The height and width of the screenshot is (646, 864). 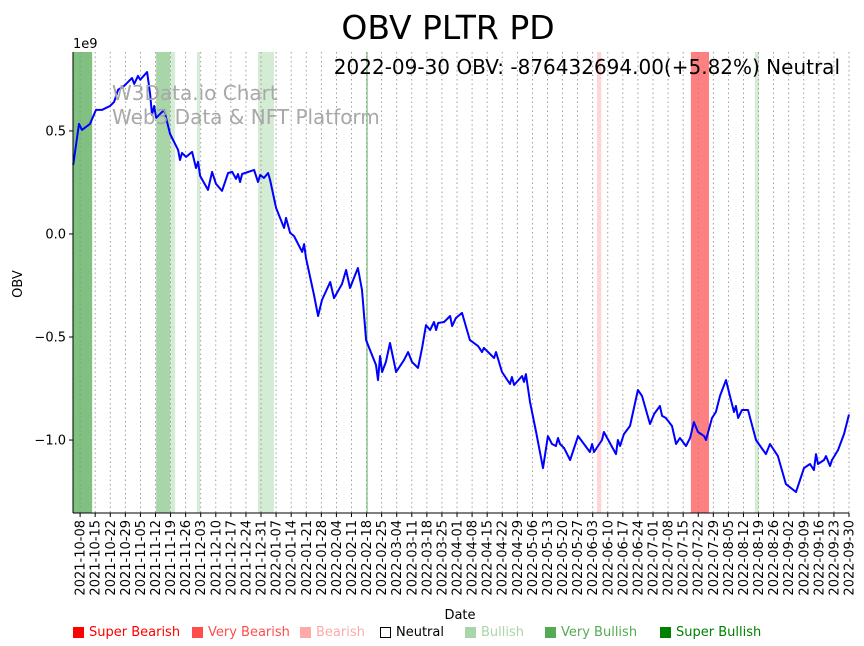 What do you see at coordinates (307, 558) in the screenshot?
I see `x-tick-label: 2022-01-21` at bounding box center [307, 558].